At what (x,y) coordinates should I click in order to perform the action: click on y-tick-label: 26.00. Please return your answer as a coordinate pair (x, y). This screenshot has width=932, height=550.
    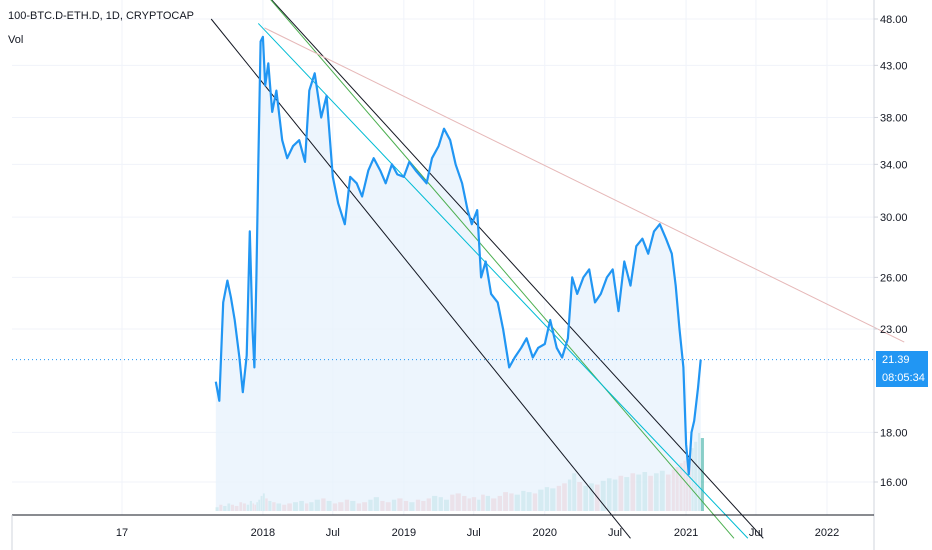
    Looking at the image, I should click on (894, 278).